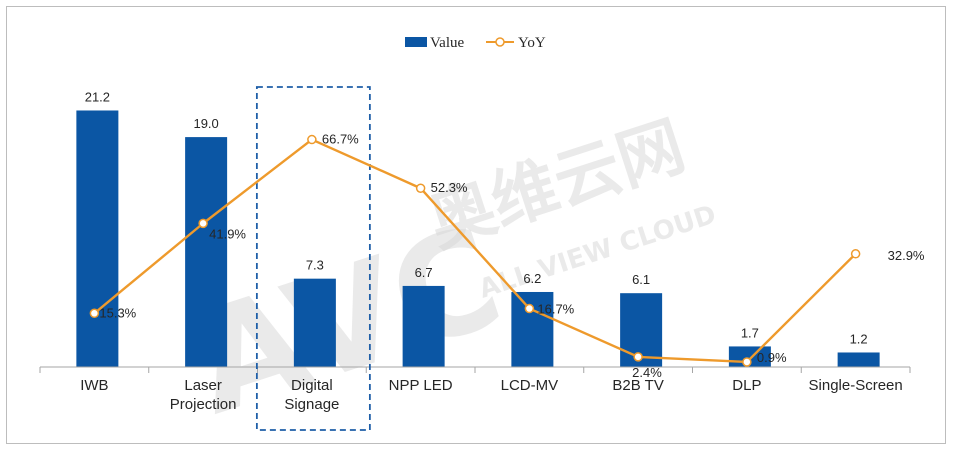 The width and height of the screenshot is (954, 449). What do you see at coordinates (530, 385) in the screenshot?
I see `x-tick-label: LCD-MV` at bounding box center [530, 385].